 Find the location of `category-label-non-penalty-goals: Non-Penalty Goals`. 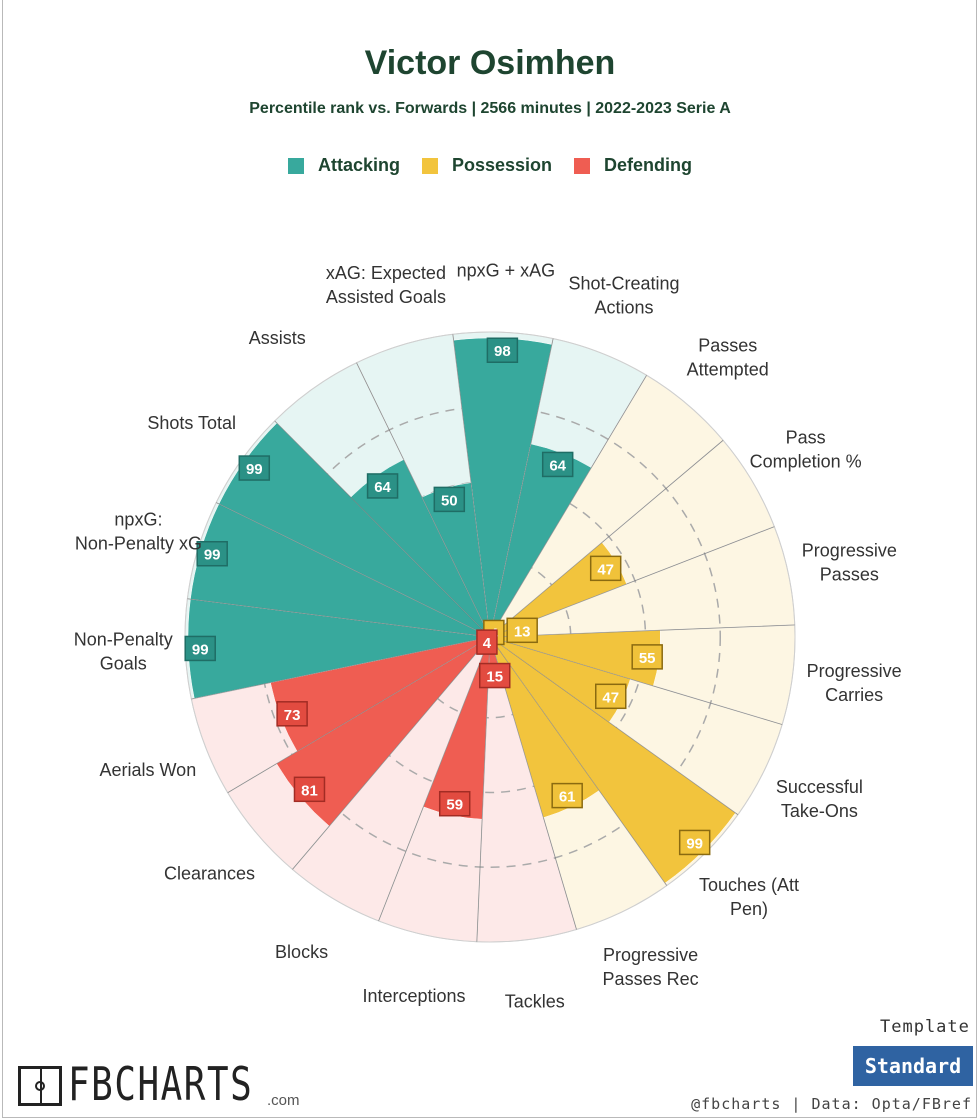

category-label-non-penalty-goals: Non-Penalty Goals is located at coordinates (123, 651).